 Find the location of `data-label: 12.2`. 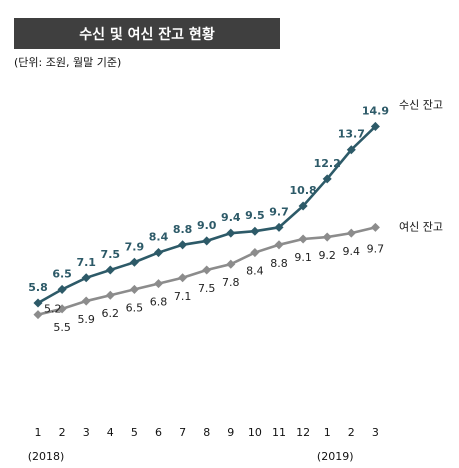

data-label: 12.2 is located at coordinates (327, 163).